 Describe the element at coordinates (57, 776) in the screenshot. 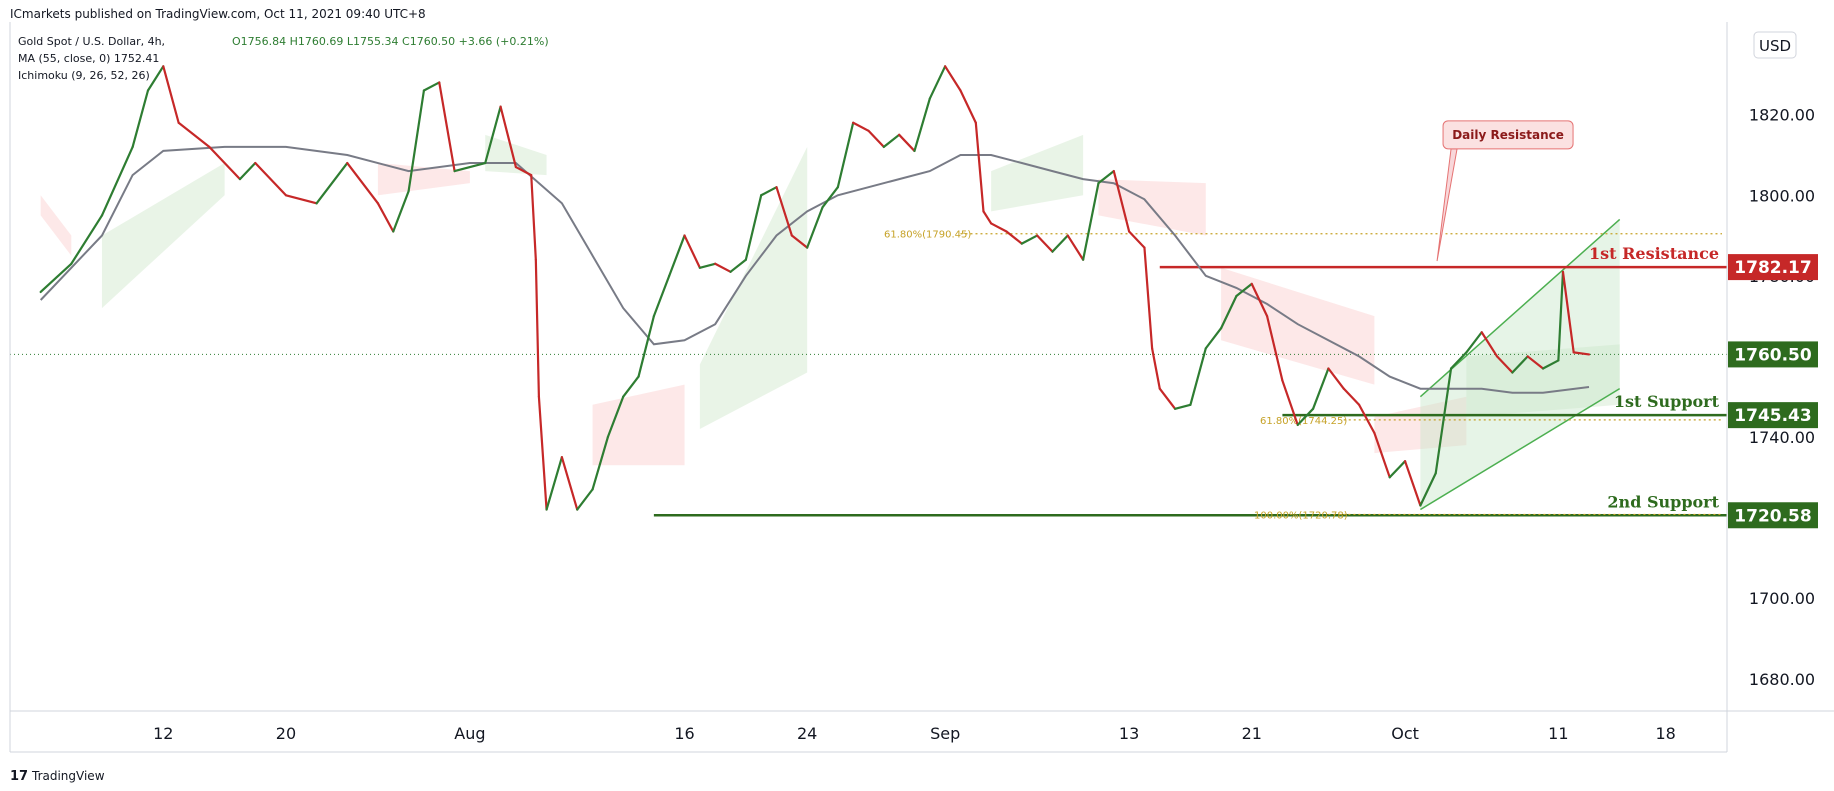

I see `tradingview-logo: 17 TradingView` at that location.